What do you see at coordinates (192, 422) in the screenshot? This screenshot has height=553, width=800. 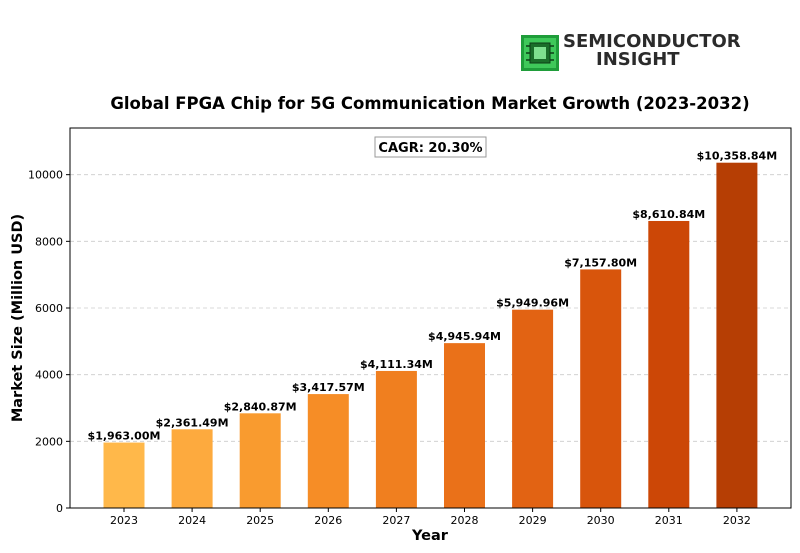 I see `bar-value-label: $2,361.49M` at bounding box center [192, 422].